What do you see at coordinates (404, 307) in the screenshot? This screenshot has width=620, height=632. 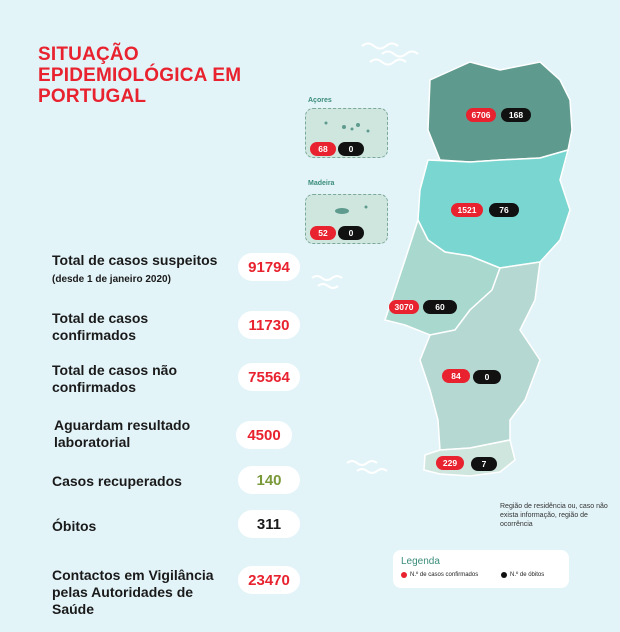 I see `badge-cases-lvt: 3070` at bounding box center [404, 307].